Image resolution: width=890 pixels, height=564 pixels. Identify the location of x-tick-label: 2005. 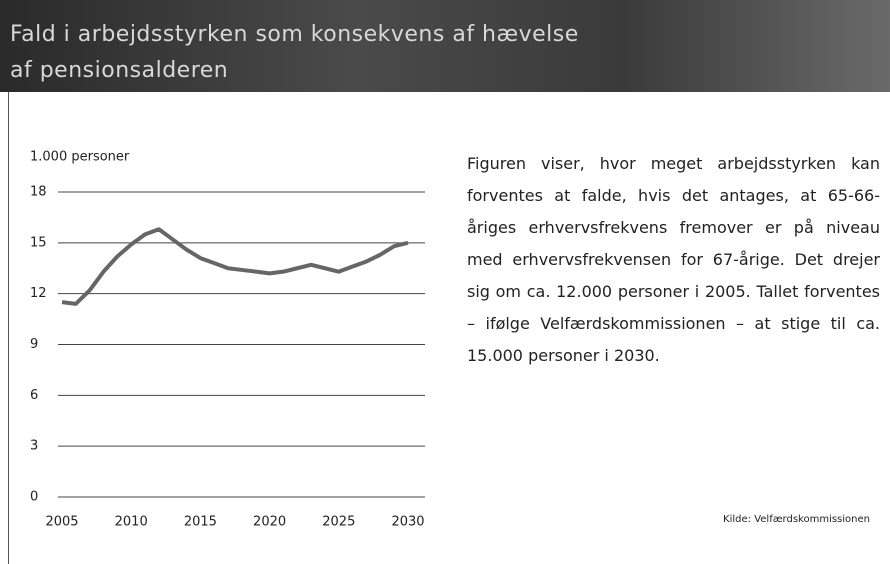
(61, 522).